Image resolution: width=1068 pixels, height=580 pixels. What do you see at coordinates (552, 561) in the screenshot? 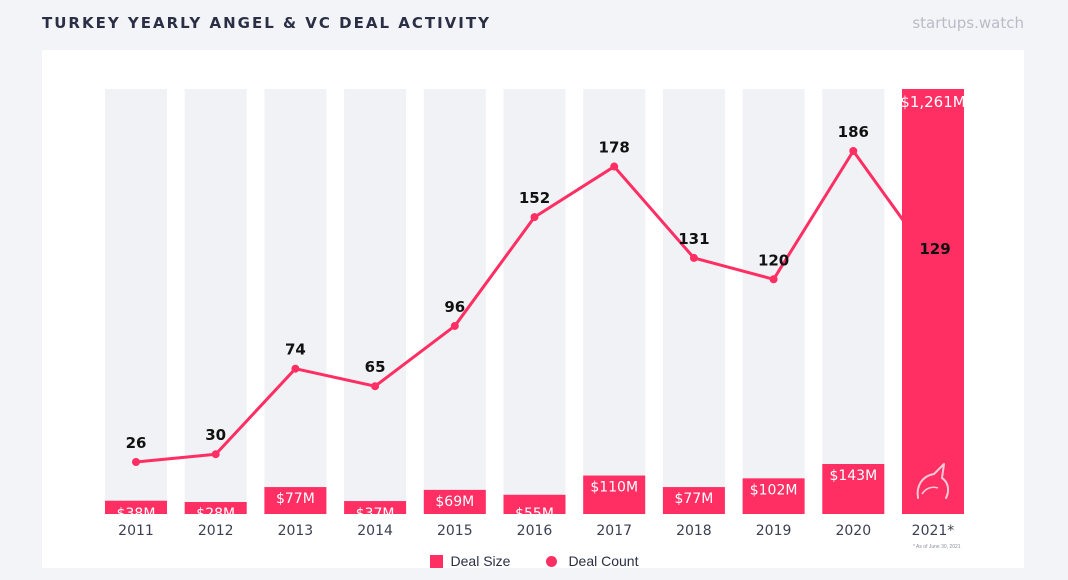
I see `legend-swatch-marker` at bounding box center [552, 561].